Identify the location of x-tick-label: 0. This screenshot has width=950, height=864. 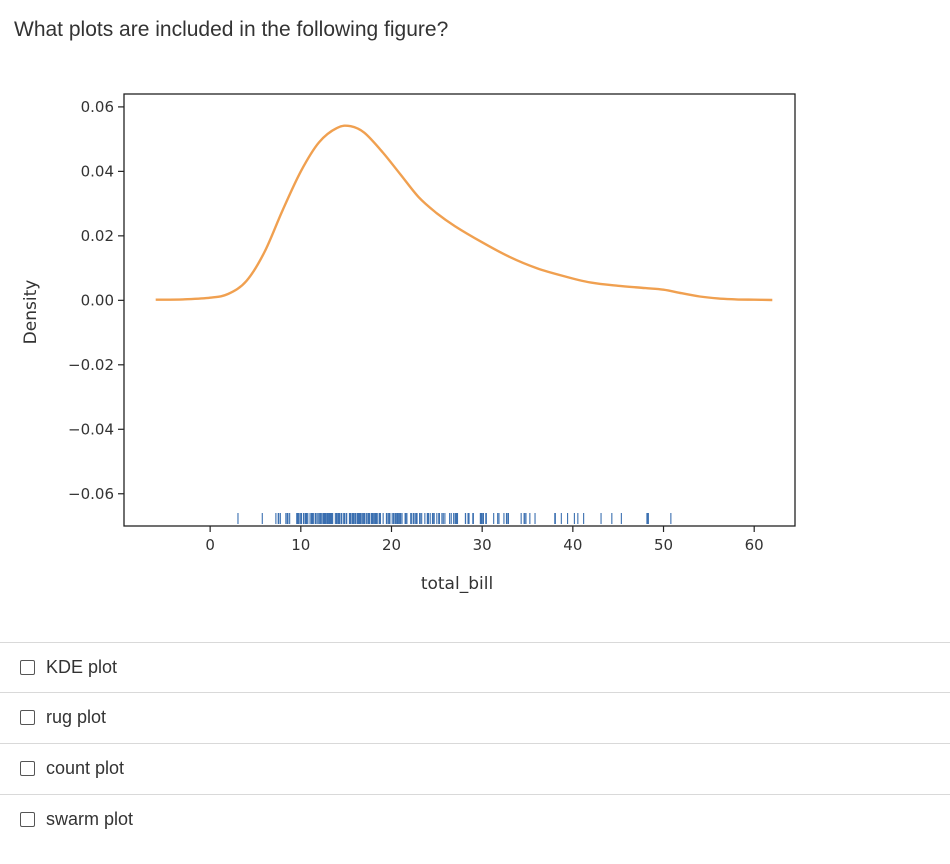
(210, 545).